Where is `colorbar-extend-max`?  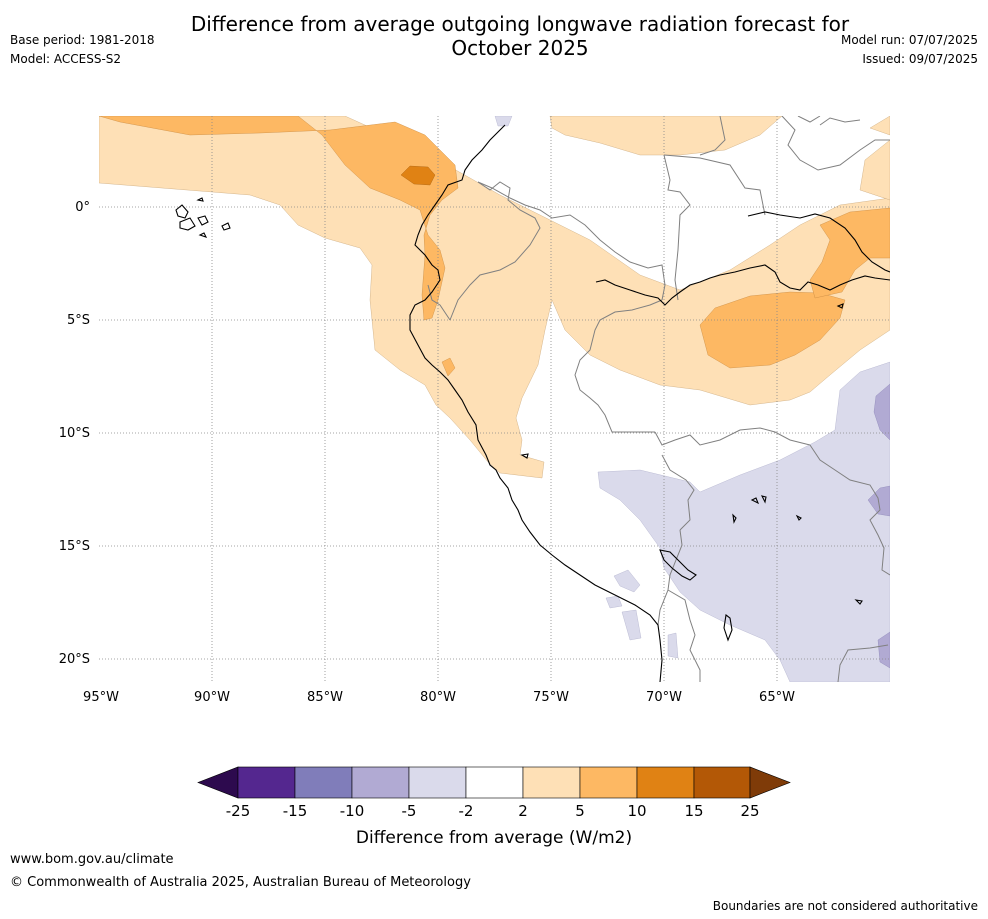 colorbar-extend-max is located at coordinates (770, 782).